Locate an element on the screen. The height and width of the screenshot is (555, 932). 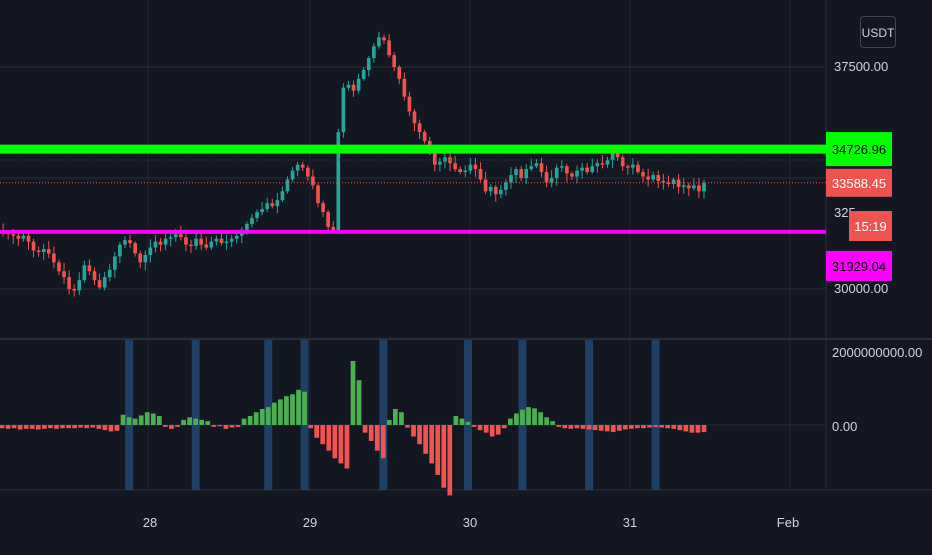
time-tick-label: 30 is located at coordinates (470, 522).